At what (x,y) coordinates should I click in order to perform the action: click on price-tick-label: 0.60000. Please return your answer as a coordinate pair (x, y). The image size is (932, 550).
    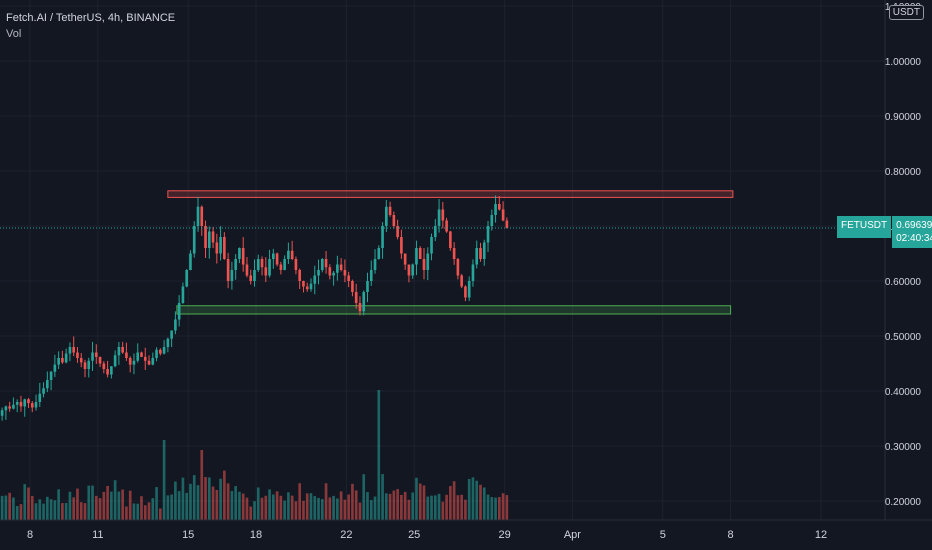
    Looking at the image, I should click on (903, 282).